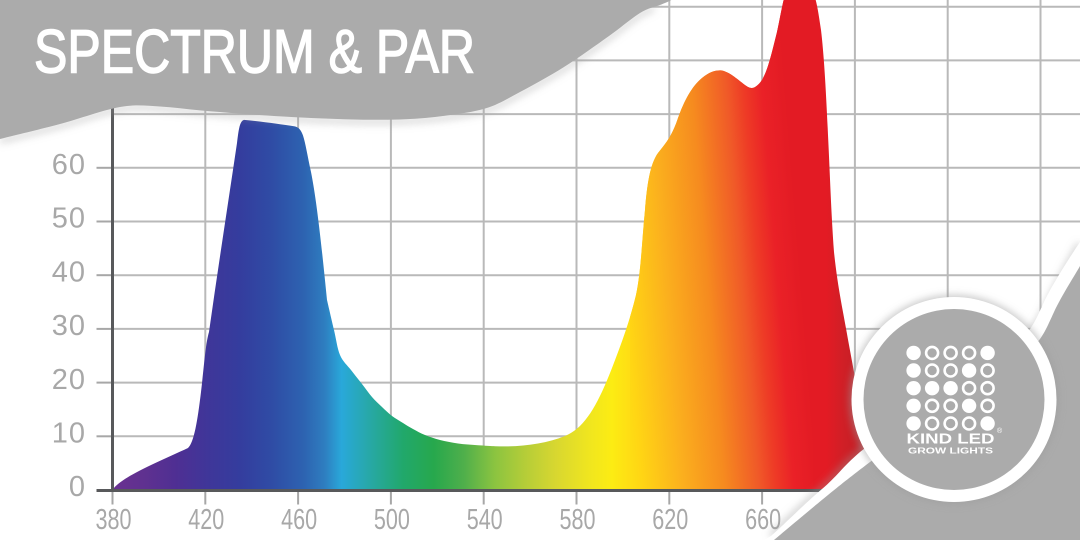  I want to click on svg-text: 500, so click(392, 520).